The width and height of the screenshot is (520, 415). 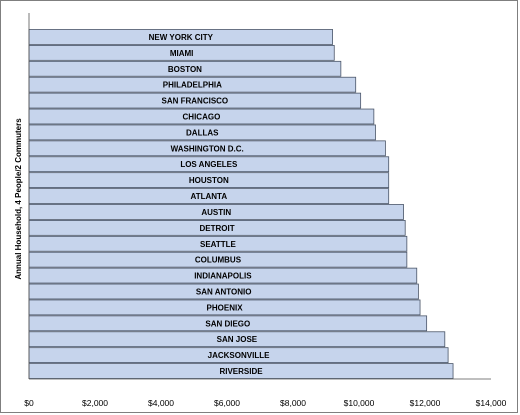 I want to click on bar-label-chicago: CHICAGO, so click(x=202, y=117).